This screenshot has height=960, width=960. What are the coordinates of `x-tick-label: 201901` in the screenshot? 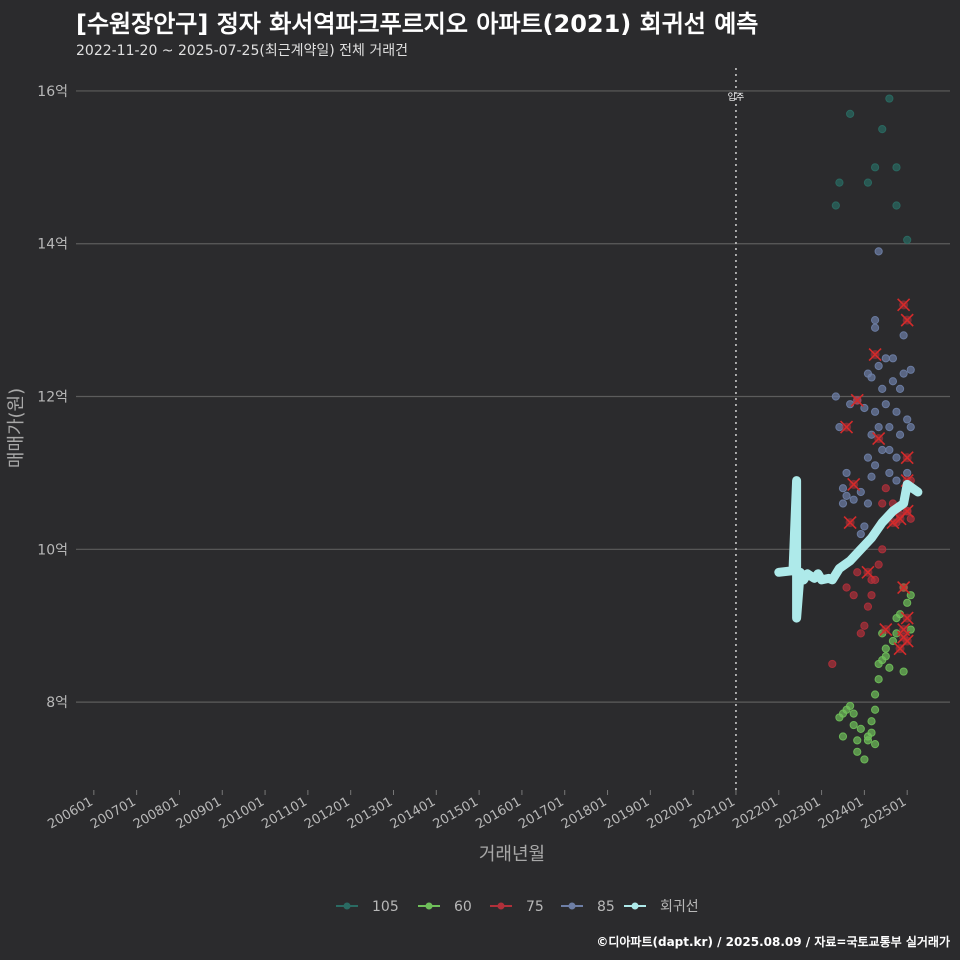 It's located at (627, 813).